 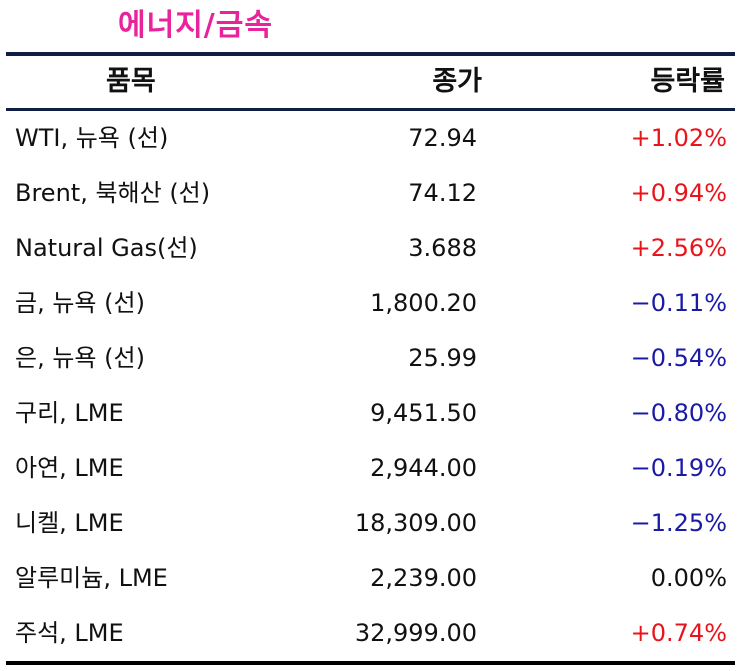 I want to click on cell-change: 0.00%, so click(x=688, y=578).